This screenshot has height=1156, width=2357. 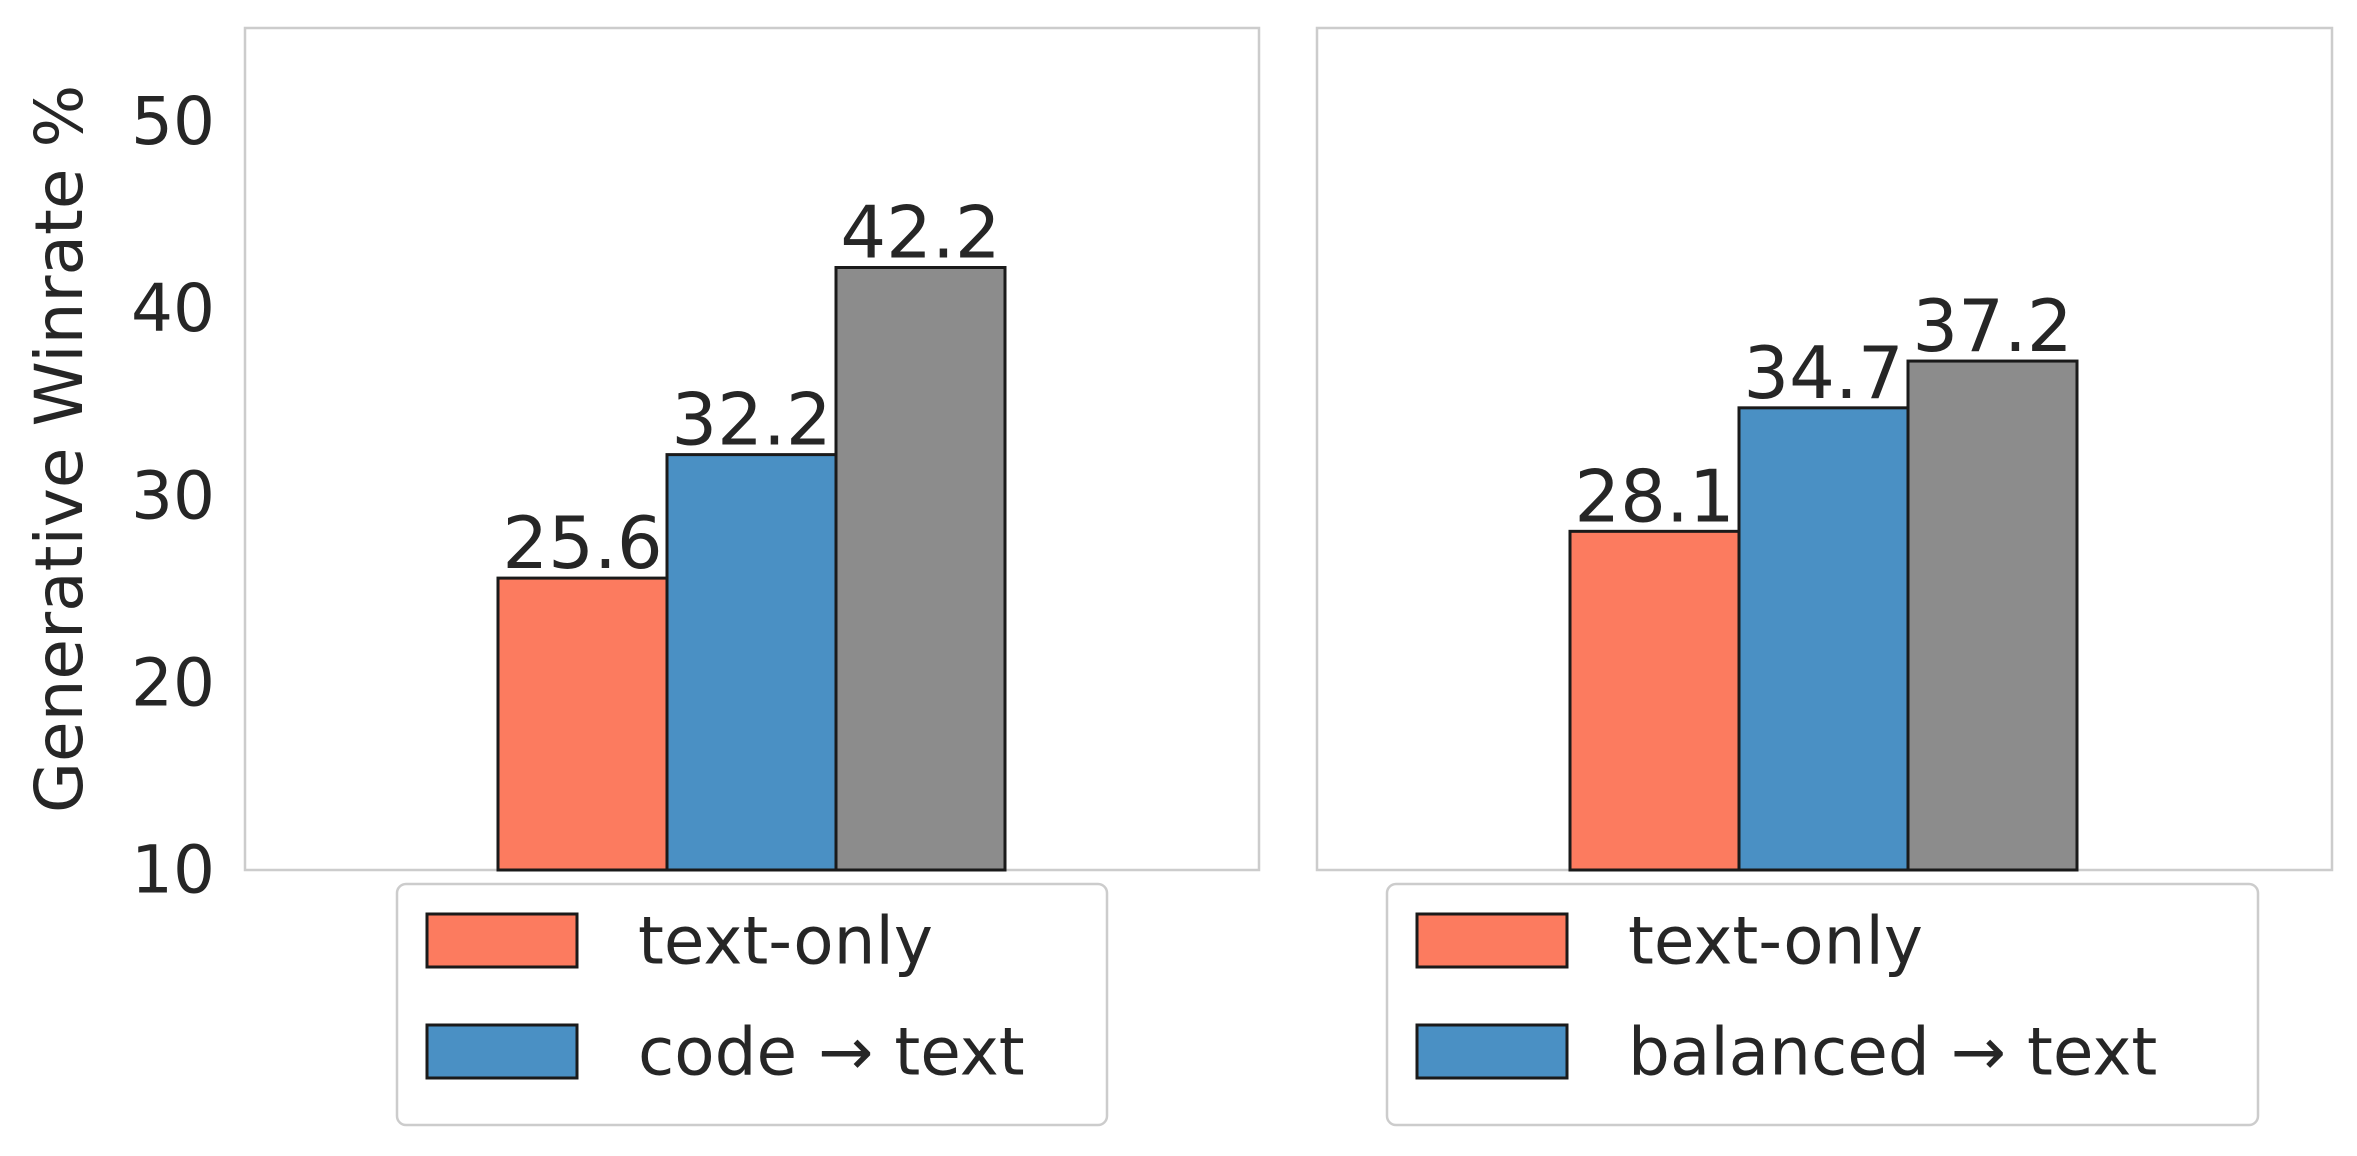 What do you see at coordinates (1892, 1052) in the screenshot?
I see `legend-label: balanced → text` at bounding box center [1892, 1052].